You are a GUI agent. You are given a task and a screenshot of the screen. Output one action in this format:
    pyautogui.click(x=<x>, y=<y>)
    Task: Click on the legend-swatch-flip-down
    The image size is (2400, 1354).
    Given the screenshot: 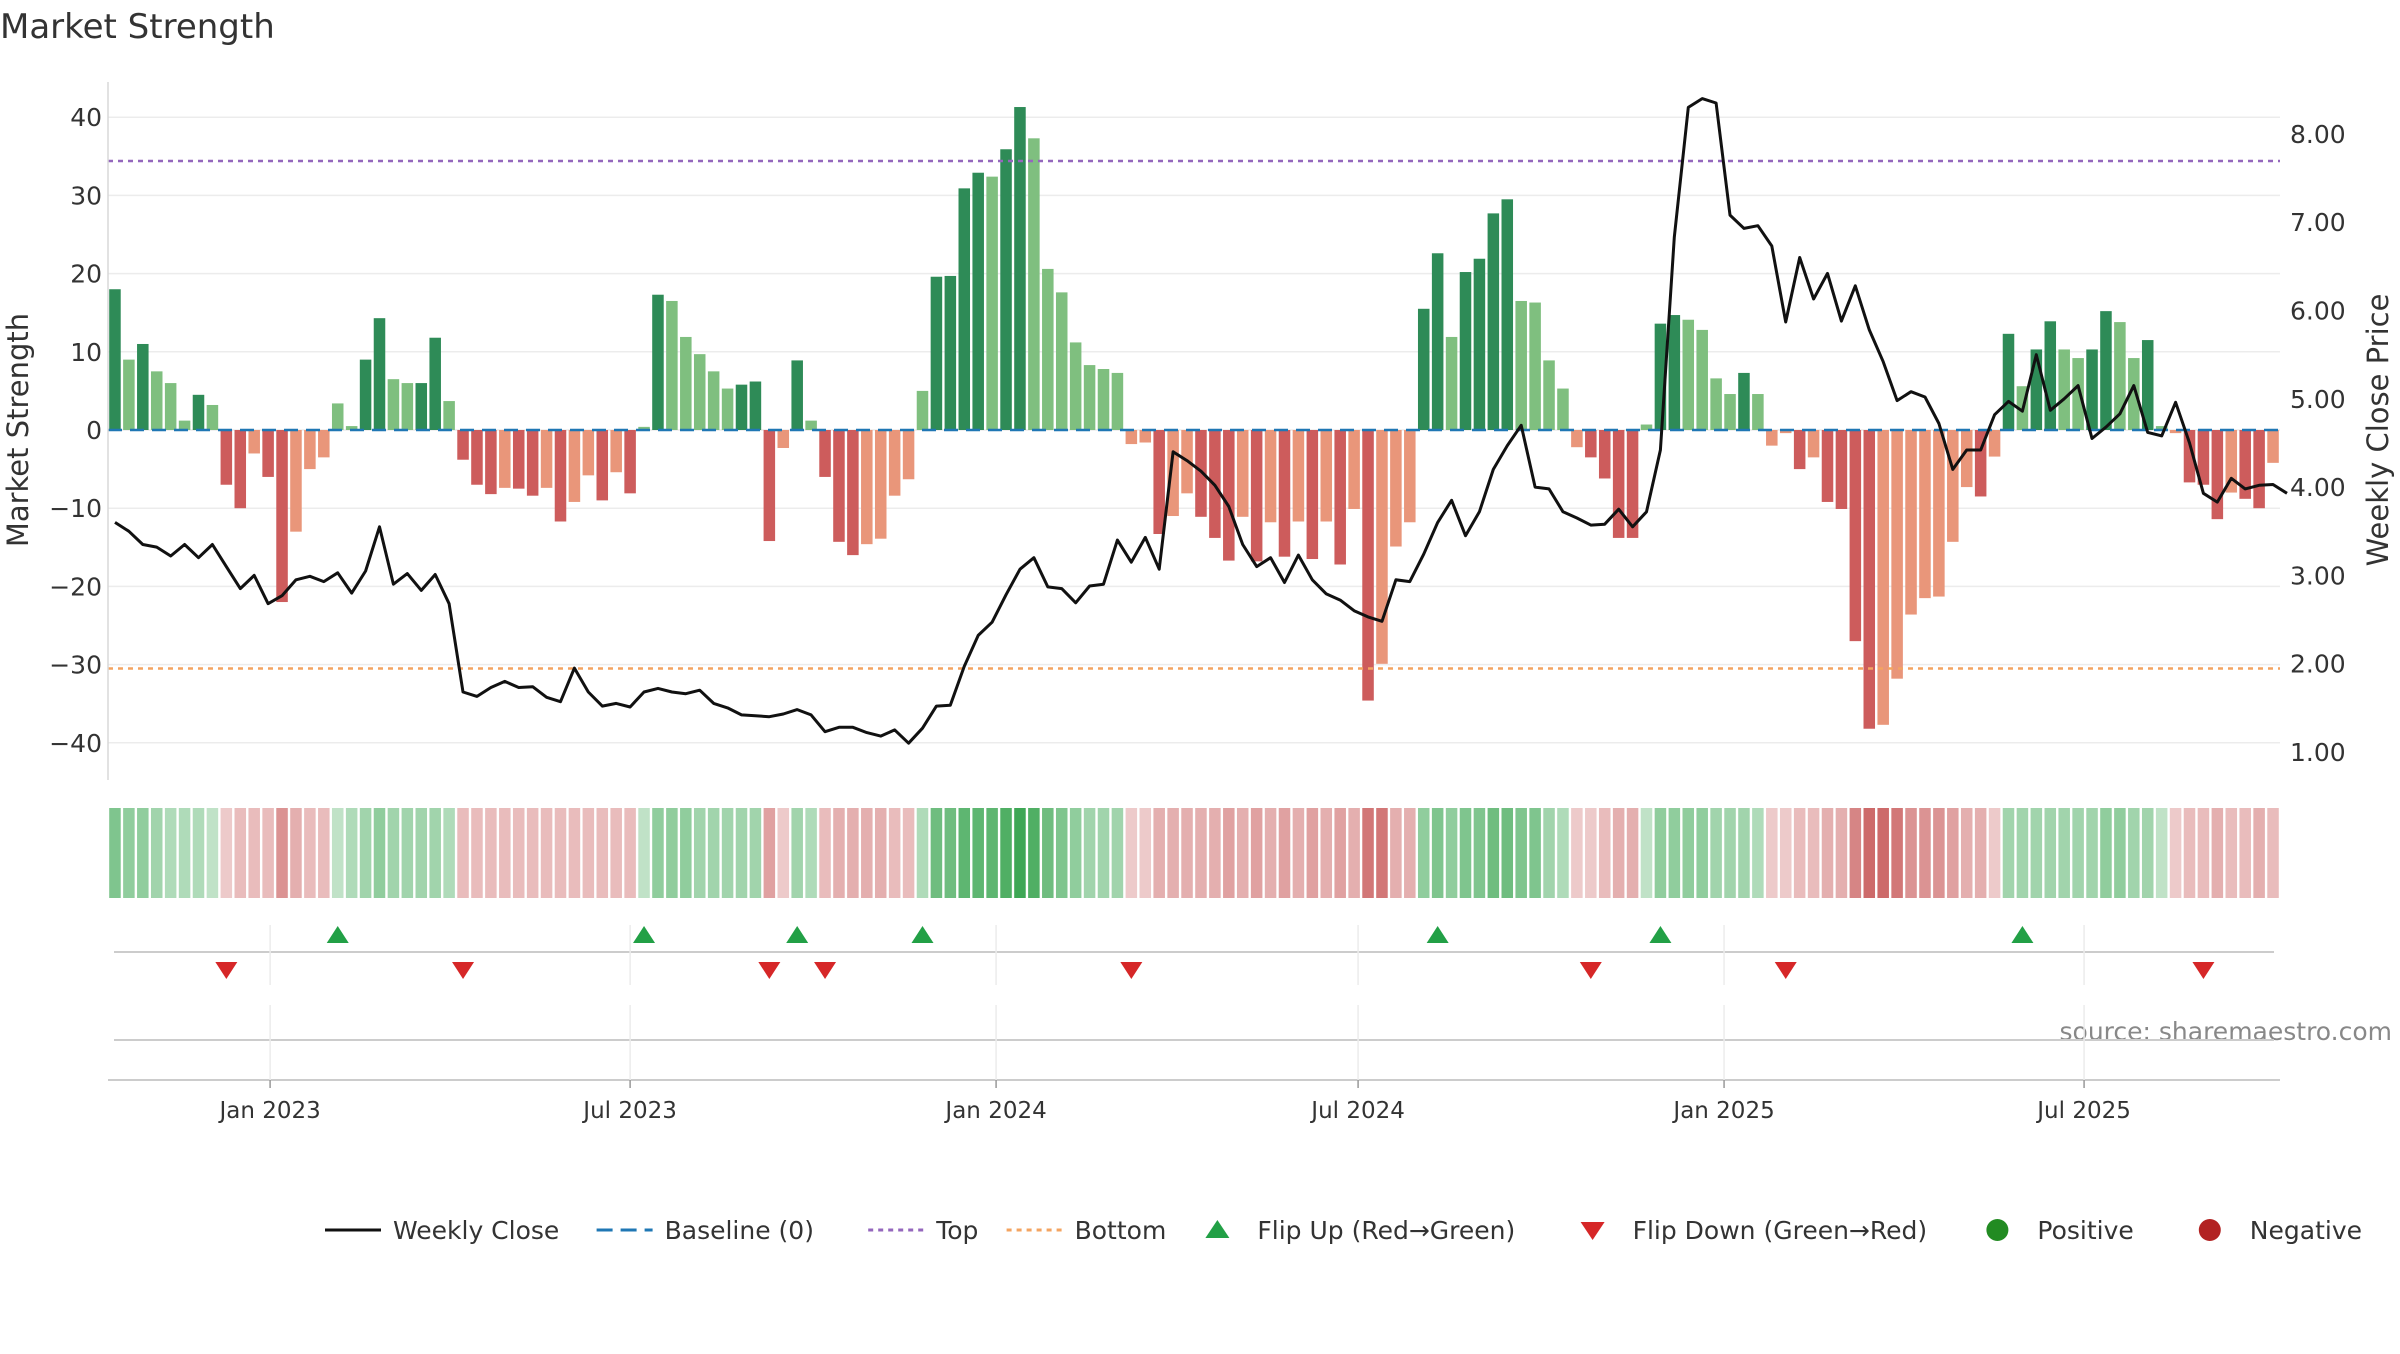 What is the action you would take?
    pyautogui.click(x=1592, y=1231)
    